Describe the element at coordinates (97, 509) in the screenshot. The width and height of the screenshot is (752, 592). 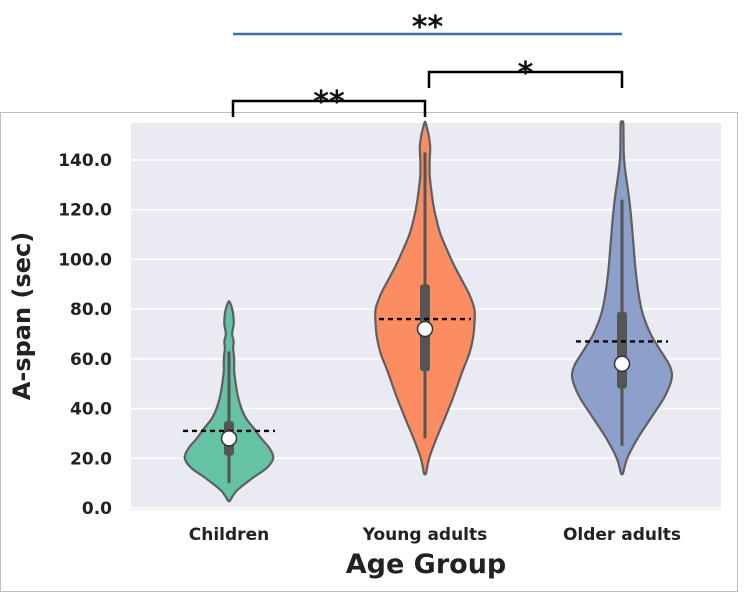
I see `y-tick-label: 0.0` at that location.